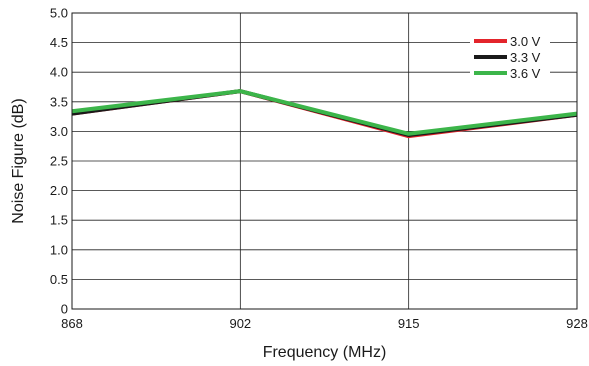  Describe the element at coordinates (59, 249) in the screenshot. I see `y-tick-label: 1.0` at that location.